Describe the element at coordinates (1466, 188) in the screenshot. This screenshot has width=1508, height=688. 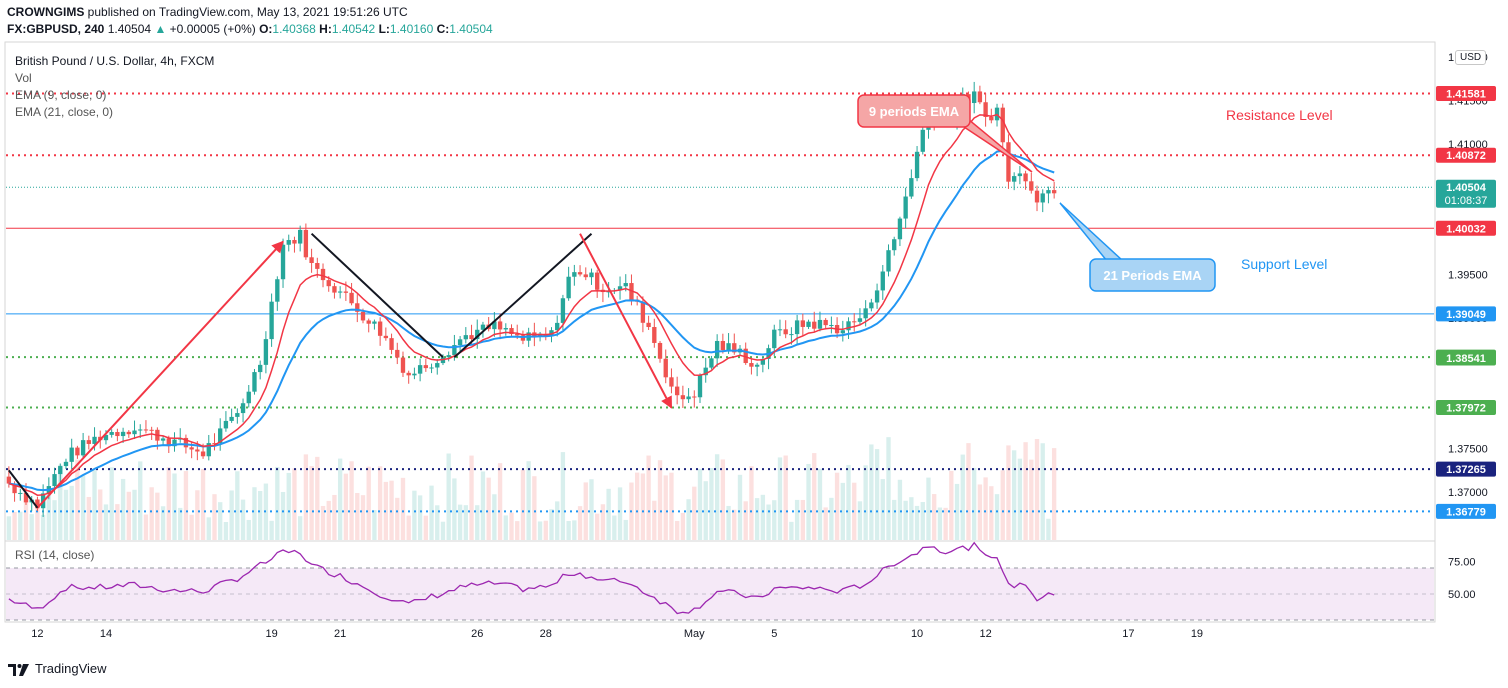
I see `price-tag-label: 1.40504` at that location.